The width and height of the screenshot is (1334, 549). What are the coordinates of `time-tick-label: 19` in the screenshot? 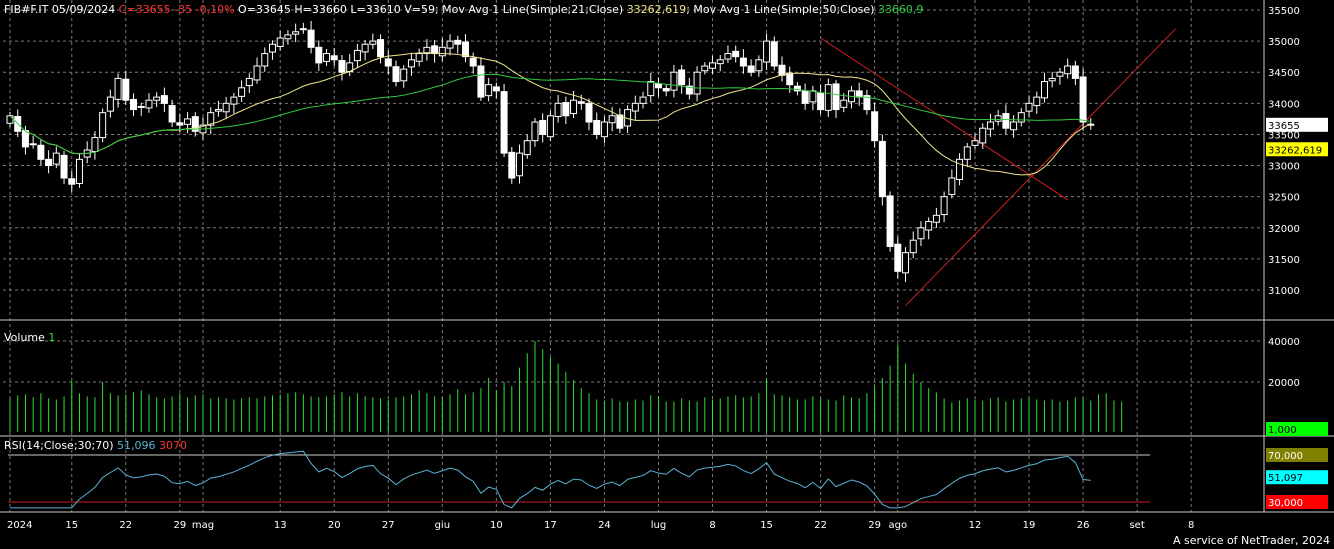 It's located at (1029, 525).